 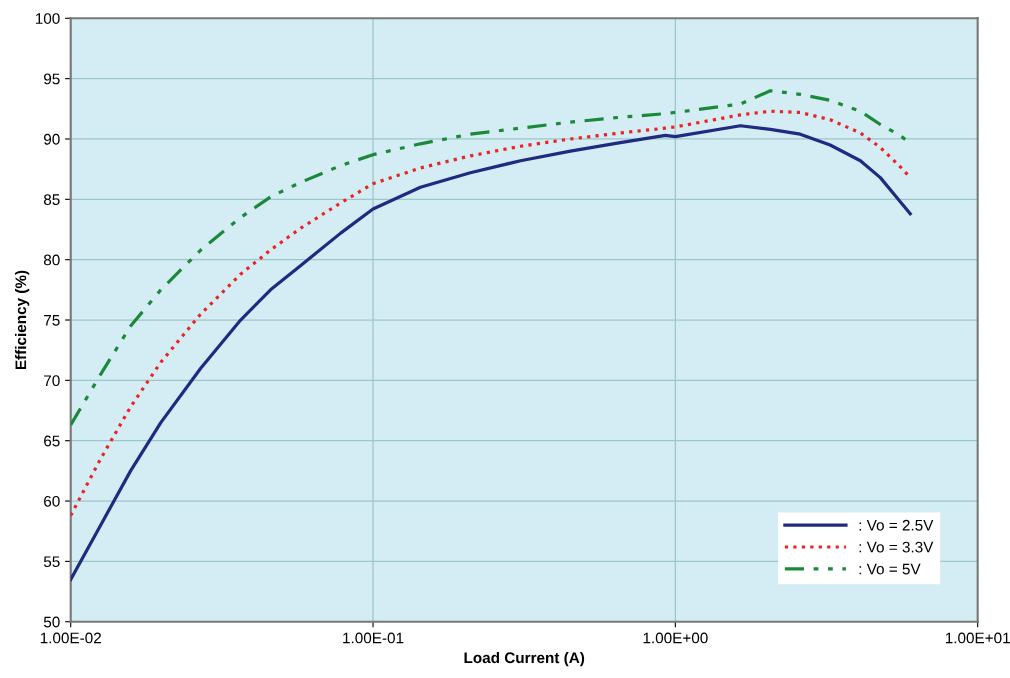 What do you see at coordinates (890, 569) in the screenshot?
I see `legend-label: : Vo = 5V` at bounding box center [890, 569].